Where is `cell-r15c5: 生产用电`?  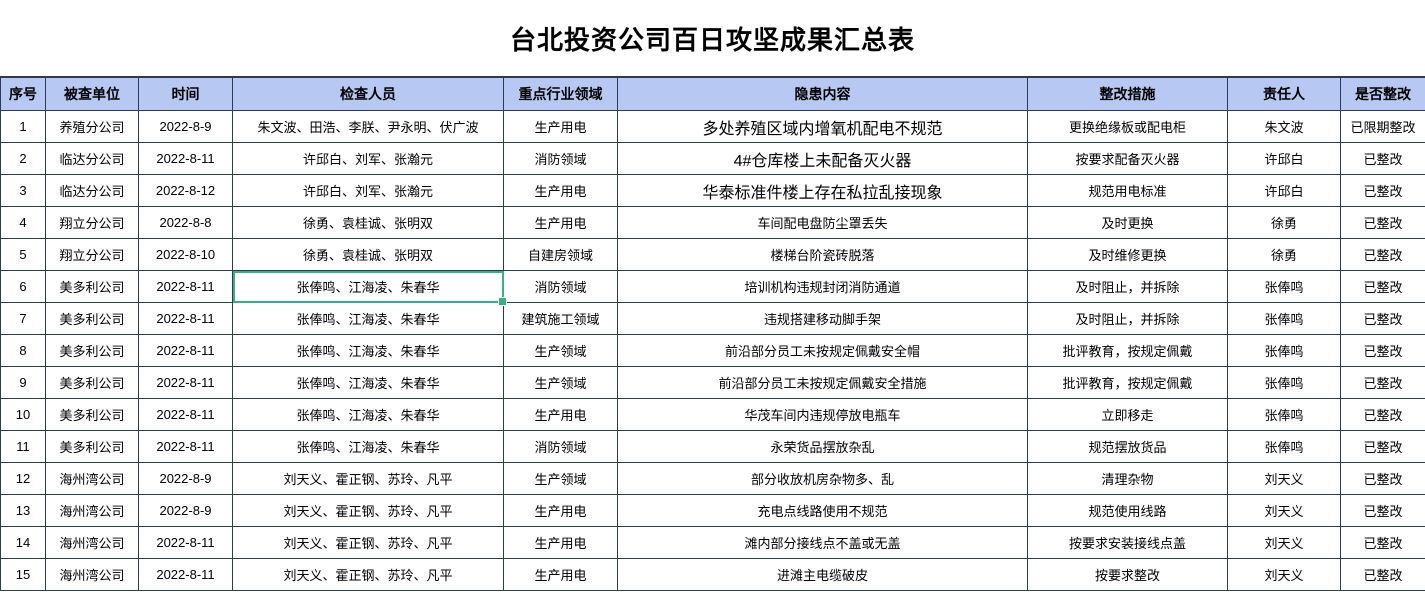
cell-r15c5: 生产用电 is located at coordinates (560, 574).